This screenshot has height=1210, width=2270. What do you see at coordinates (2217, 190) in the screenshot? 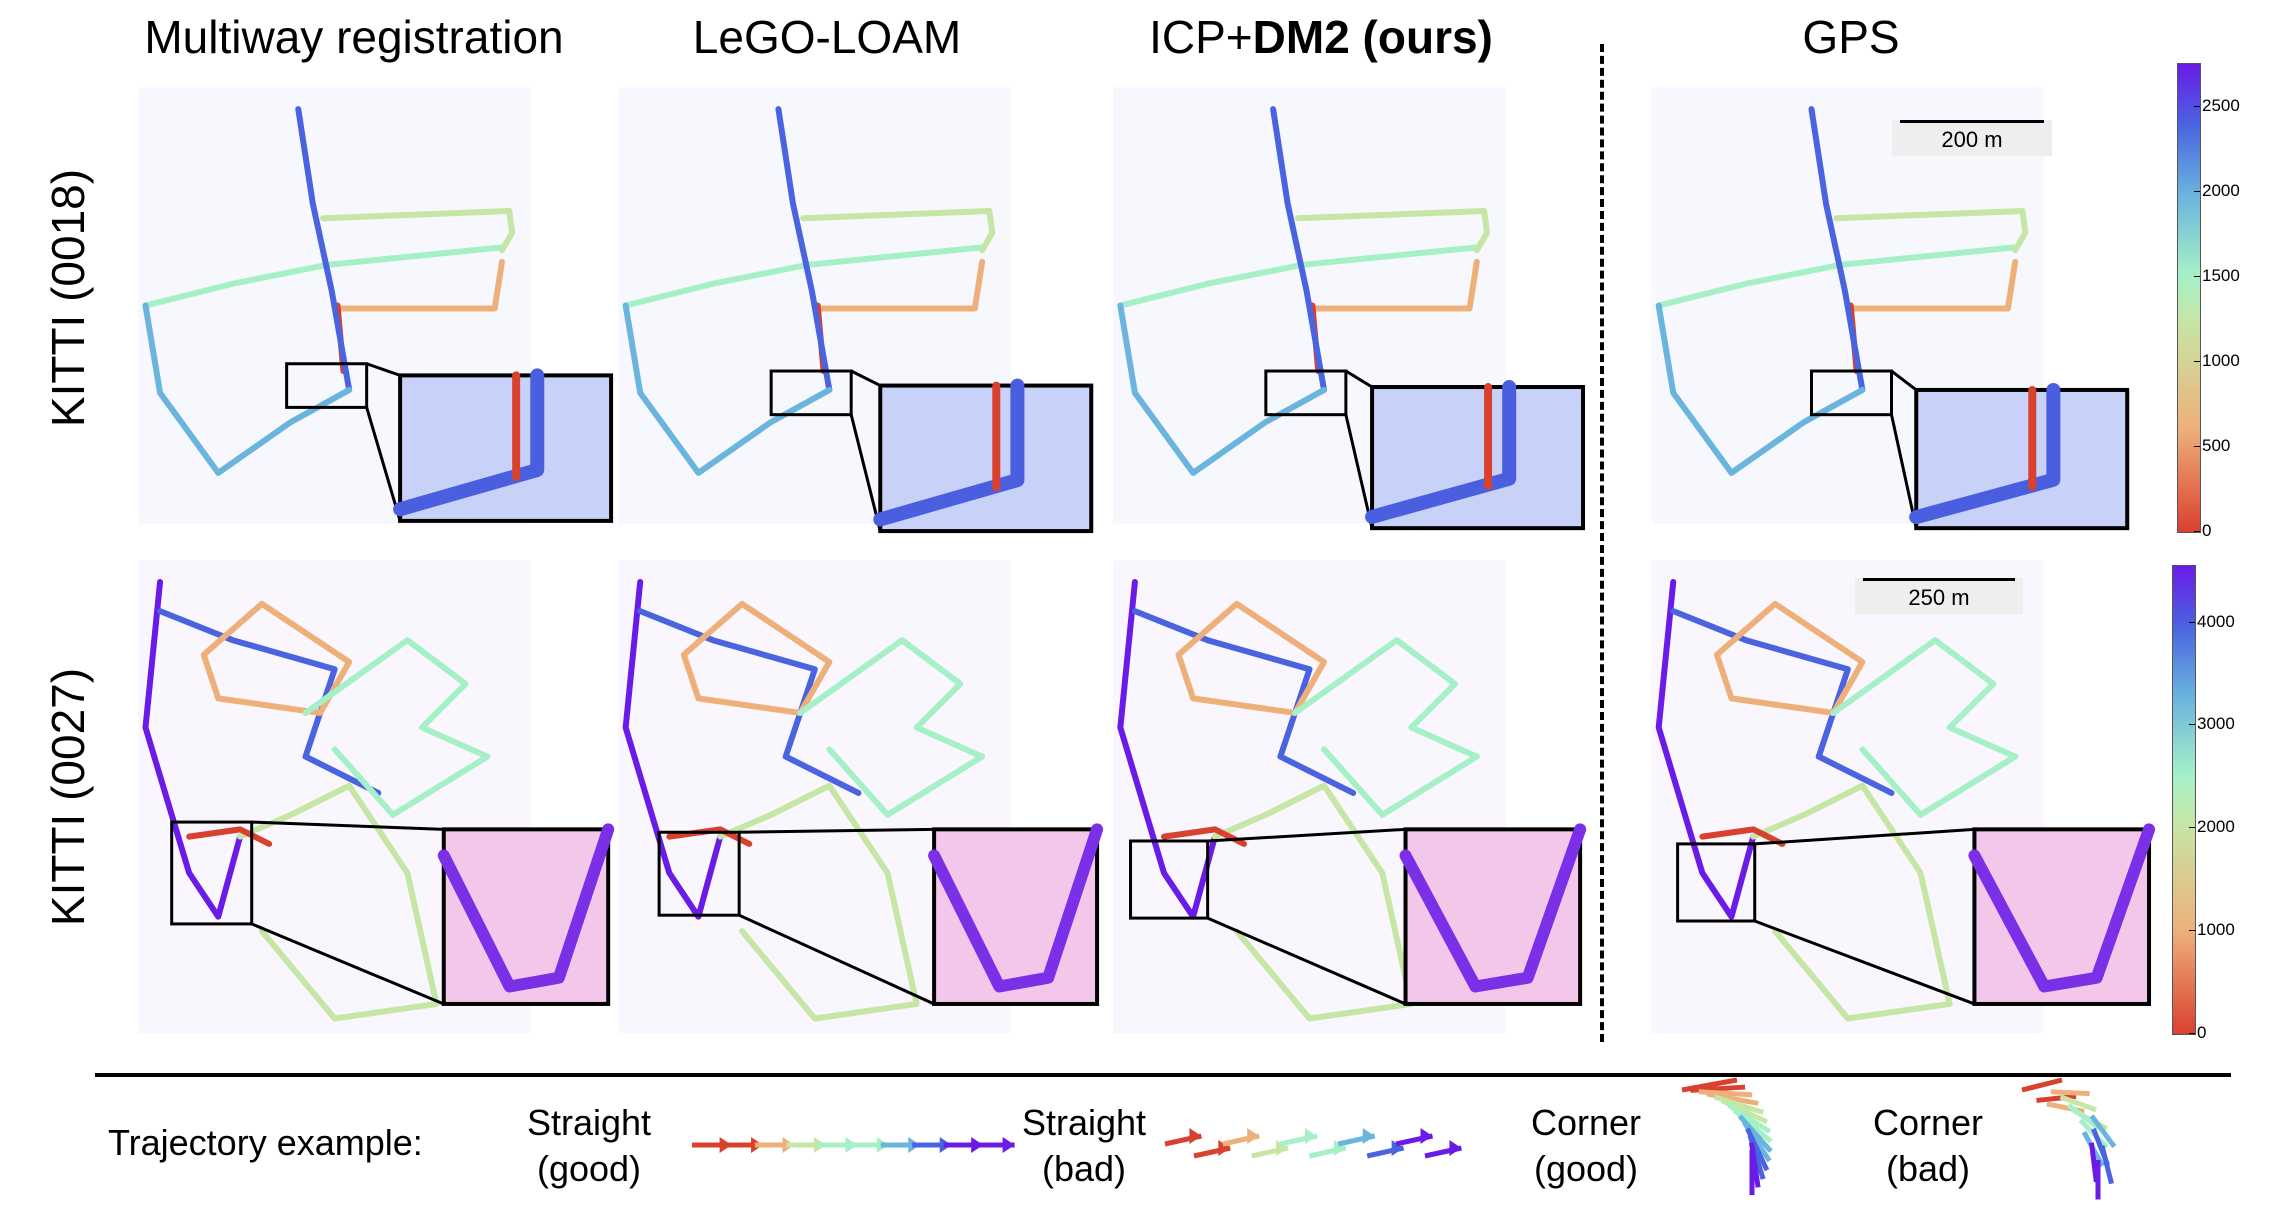
I see `colorbar-tick: 2000` at bounding box center [2217, 190].